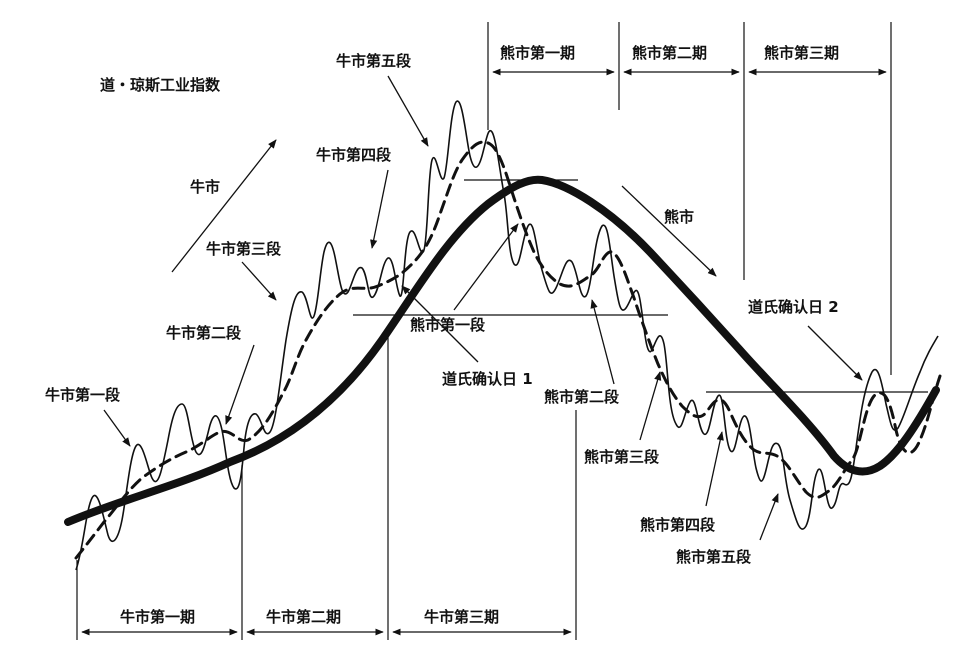 Image resolution: width=962 pixels, height=653 pixels. Describe the element at coordinates (537, 53) in the screenshot. I see `bear-period-1-label: 熊市第一期` at that location.